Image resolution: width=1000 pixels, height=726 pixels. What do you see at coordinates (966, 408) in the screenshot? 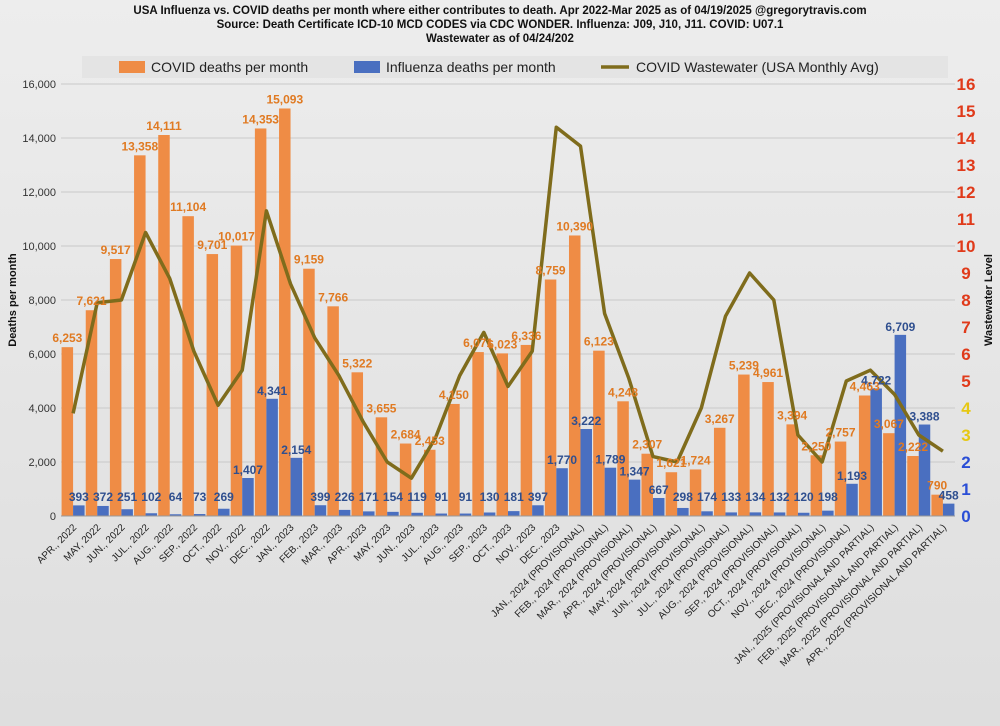
I see `y2-tick-label: 4` at bounding box center [966, 408].